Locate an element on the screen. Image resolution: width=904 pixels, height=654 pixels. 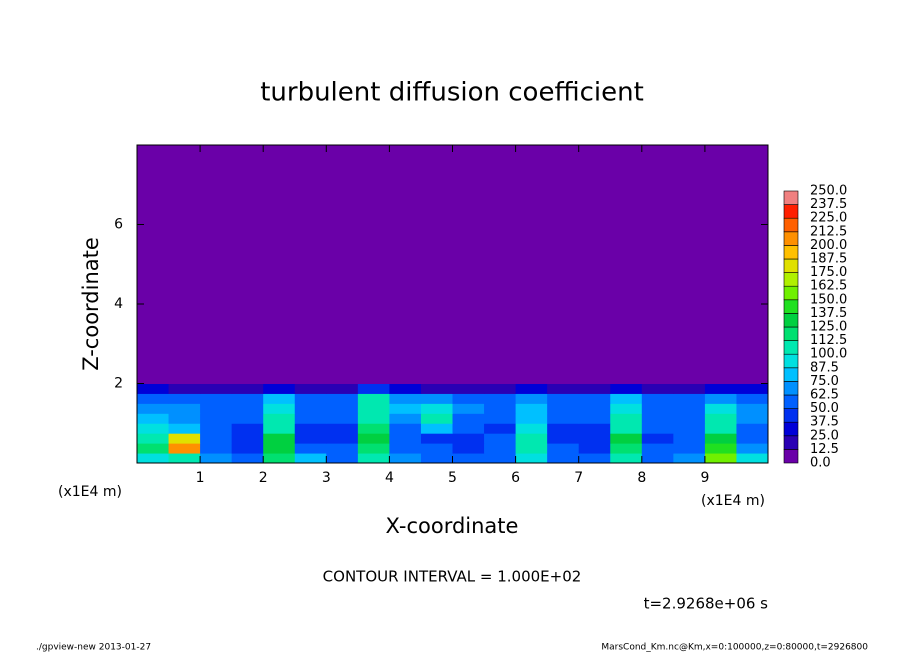
x-tick-label: 8 is located at coordinates (641, 478).